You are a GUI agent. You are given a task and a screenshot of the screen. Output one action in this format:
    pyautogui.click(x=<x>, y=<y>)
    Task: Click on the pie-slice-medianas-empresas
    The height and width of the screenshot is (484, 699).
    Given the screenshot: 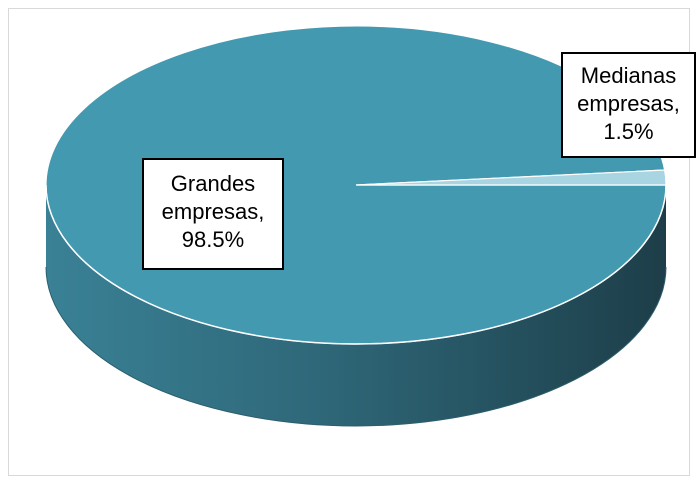 What is the action you would take?
    pyautogui.click(x=511, y=177)
    